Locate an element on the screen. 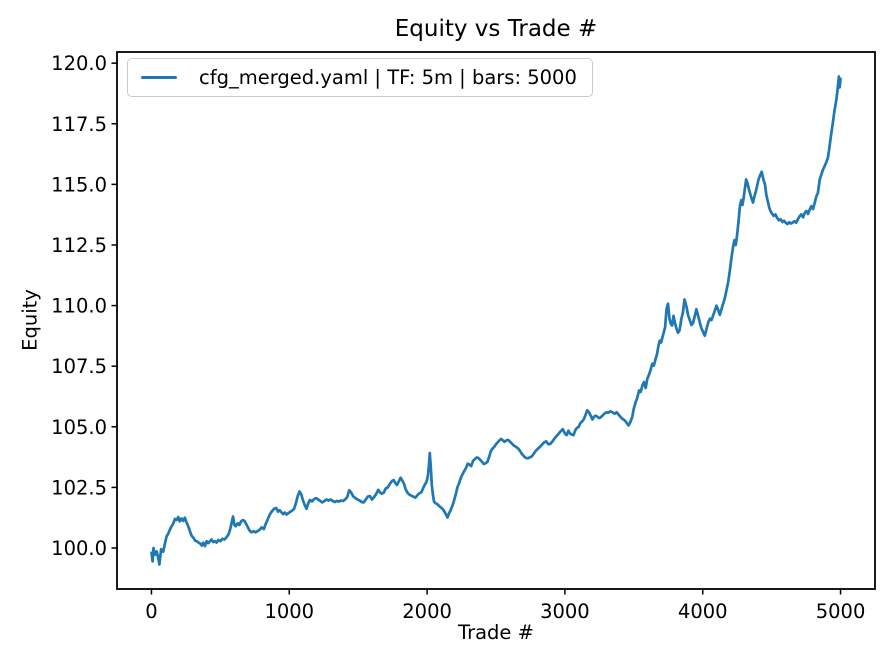 Image resolution: width=896 pixels, height=672 pixels. y-tick-label: 115.0 is located at coordinates (79, 184).